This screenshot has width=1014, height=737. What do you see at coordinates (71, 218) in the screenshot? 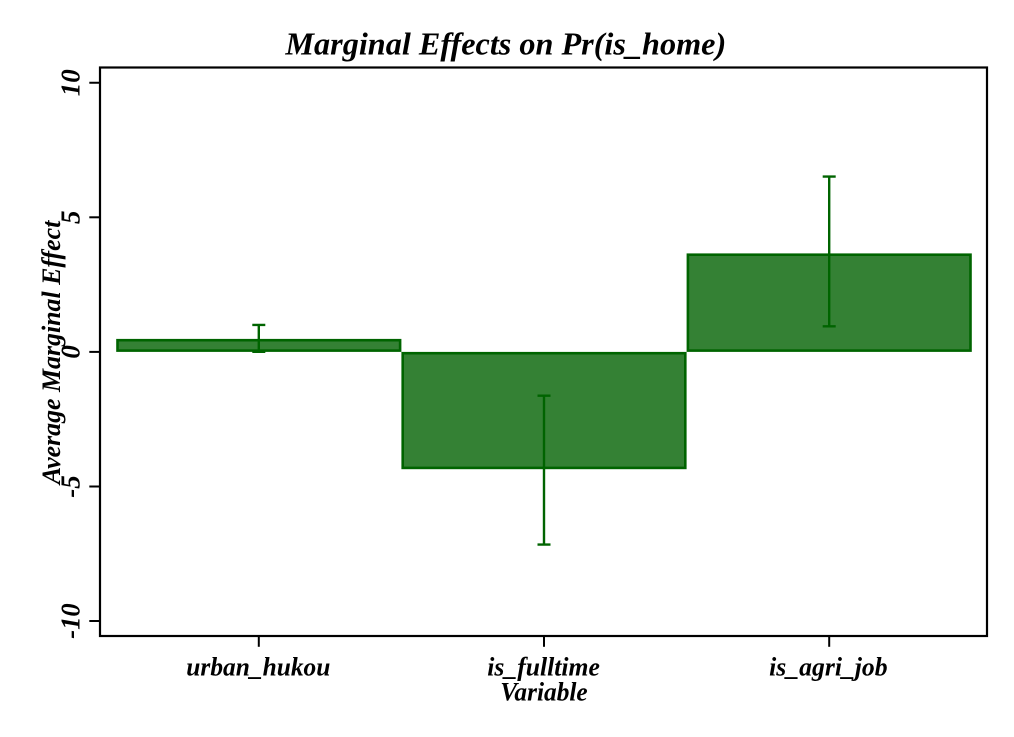
I see `svg-text: 5` at bounding box center [71, 218].